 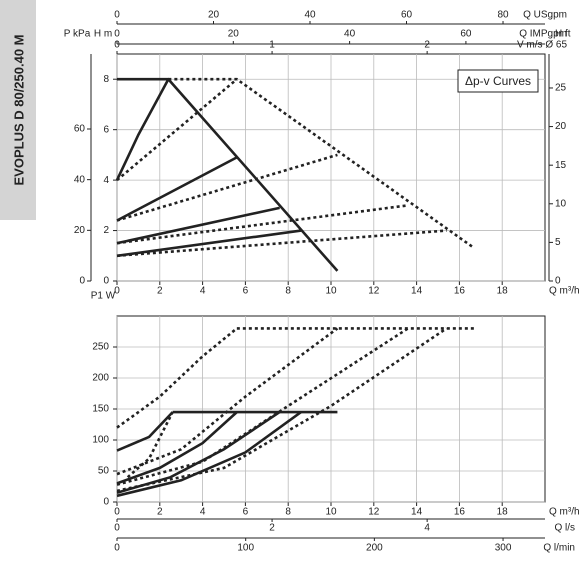 I want to click on axis-label: V m/s Ø 65, so click(x=542, y=45).